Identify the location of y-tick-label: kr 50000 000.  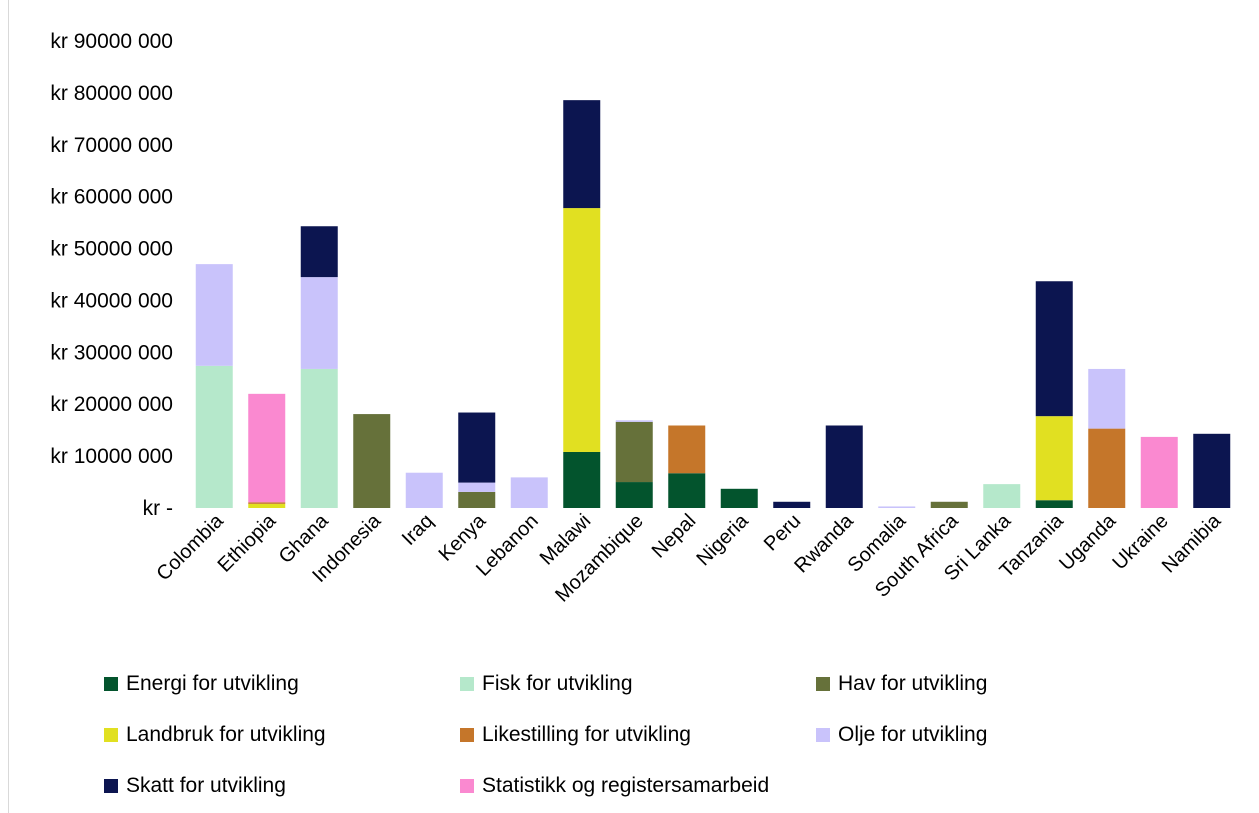
(111, 249).